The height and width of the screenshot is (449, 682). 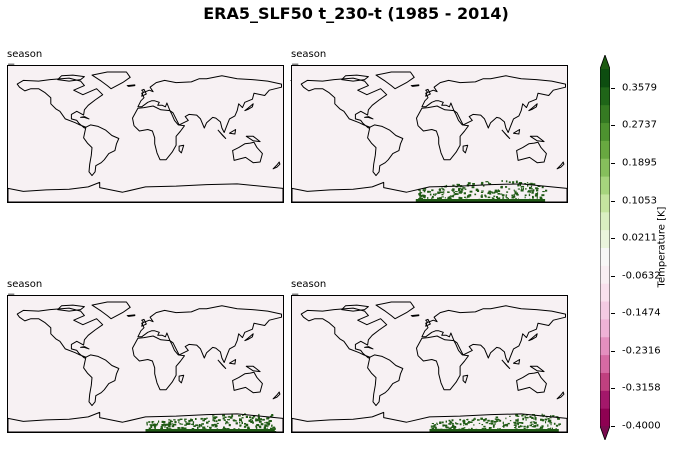 I want to click on colorbar-tick-label: -0.2316, so click(x=641, y=351).